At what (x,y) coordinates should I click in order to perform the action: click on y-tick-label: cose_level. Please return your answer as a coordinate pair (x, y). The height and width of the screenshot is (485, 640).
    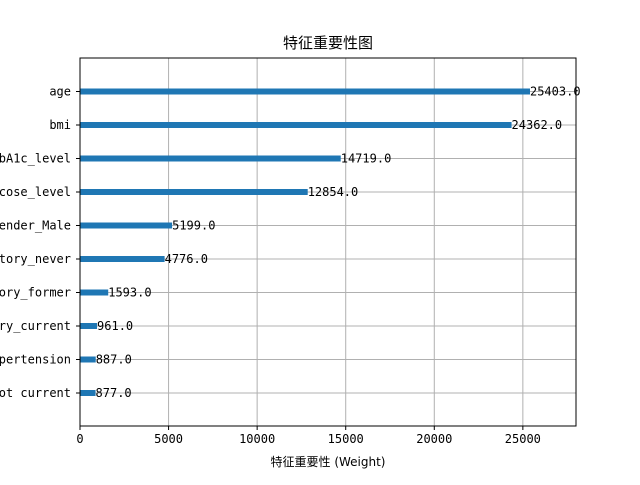
    Looking at the image, I should click on (35, 192).